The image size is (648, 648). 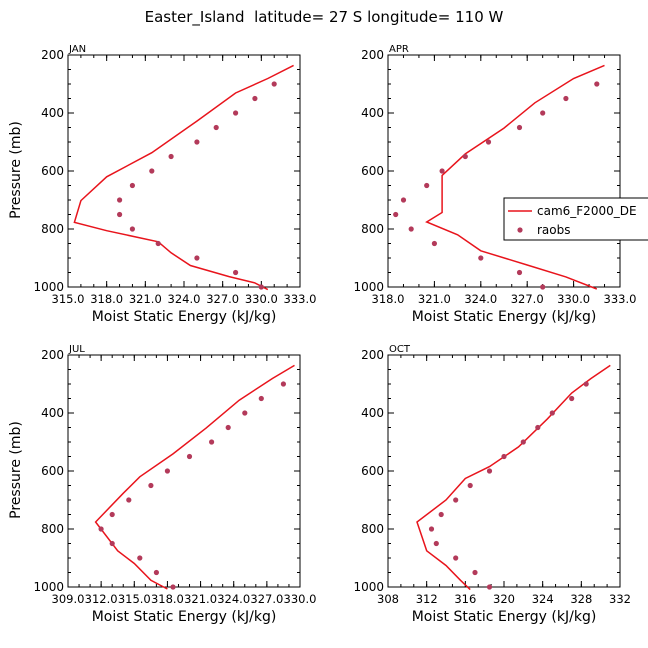 What do you see at coordinates (372, 413) in the screenshot?
I see `ytick-label-oct-1: 400` at bounding box center [372, 413].